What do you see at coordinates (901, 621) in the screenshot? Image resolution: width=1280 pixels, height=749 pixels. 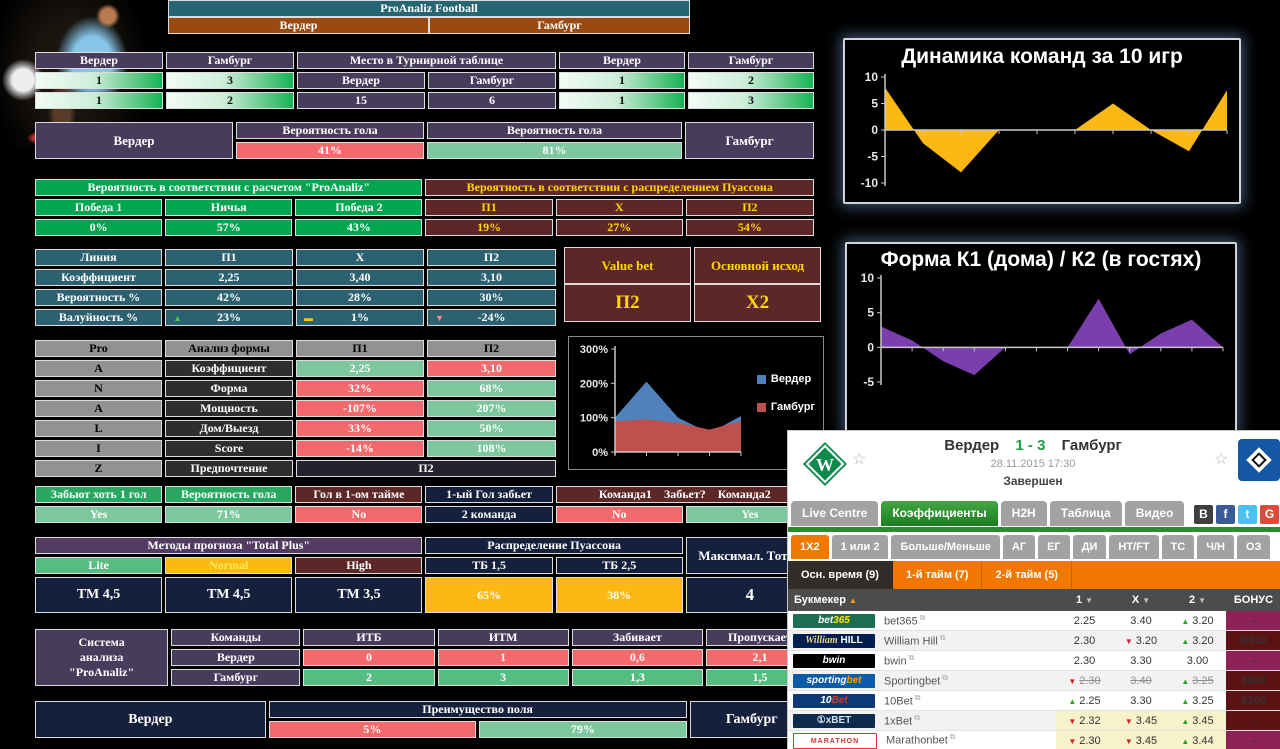 I see `bookmaker-link: bet365` at bounding box center [901, 621].